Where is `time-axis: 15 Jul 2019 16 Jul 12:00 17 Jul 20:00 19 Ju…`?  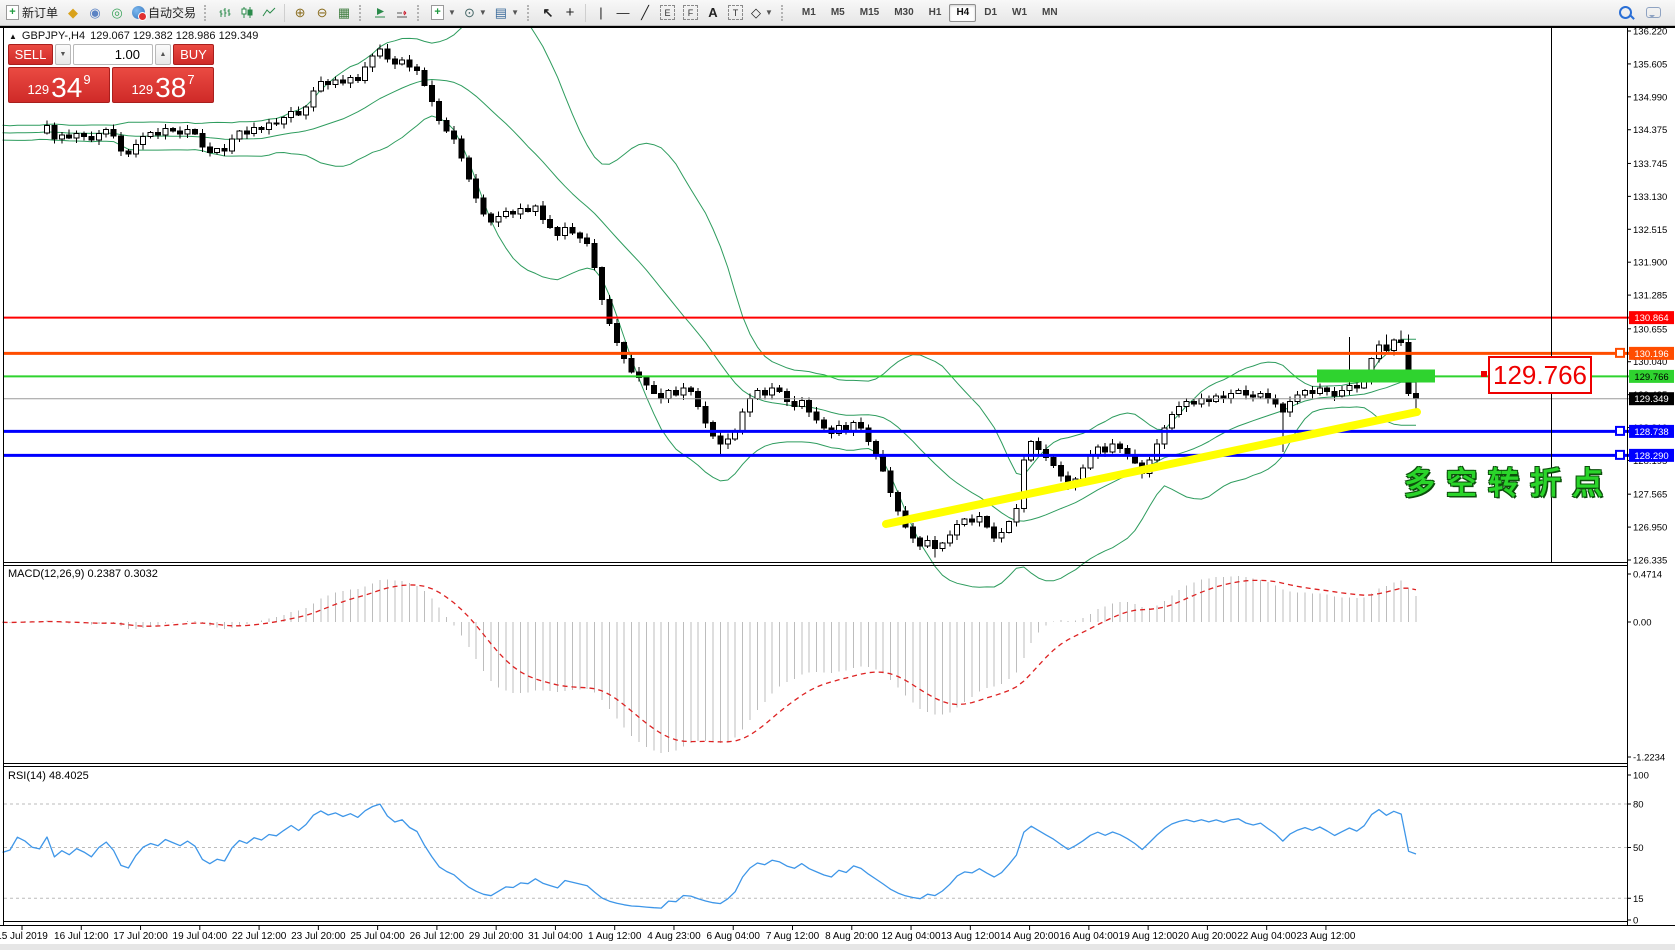 time-axis: 15 Jul 2019 16 Jul 12:00 17 Jul 20:00 19 Ju… is located at coordinates (678, 934).